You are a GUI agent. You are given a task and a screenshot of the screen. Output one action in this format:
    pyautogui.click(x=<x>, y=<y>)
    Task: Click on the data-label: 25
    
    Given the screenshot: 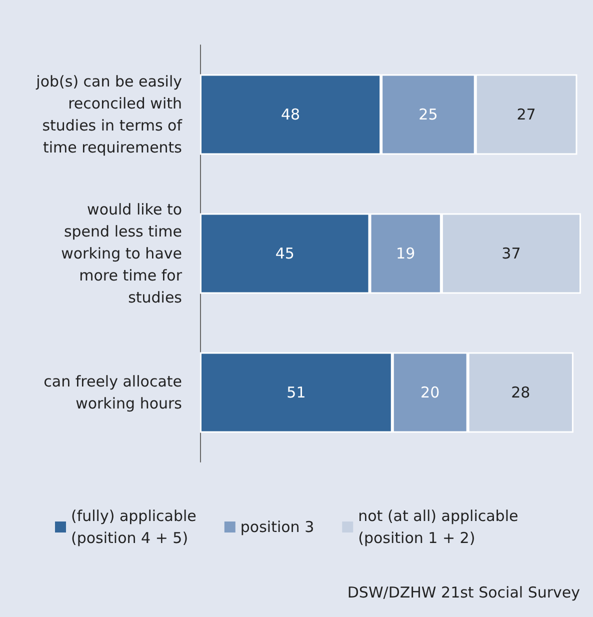 What is the action you would take?
    pyautogui.click(x=428, y=115)
    